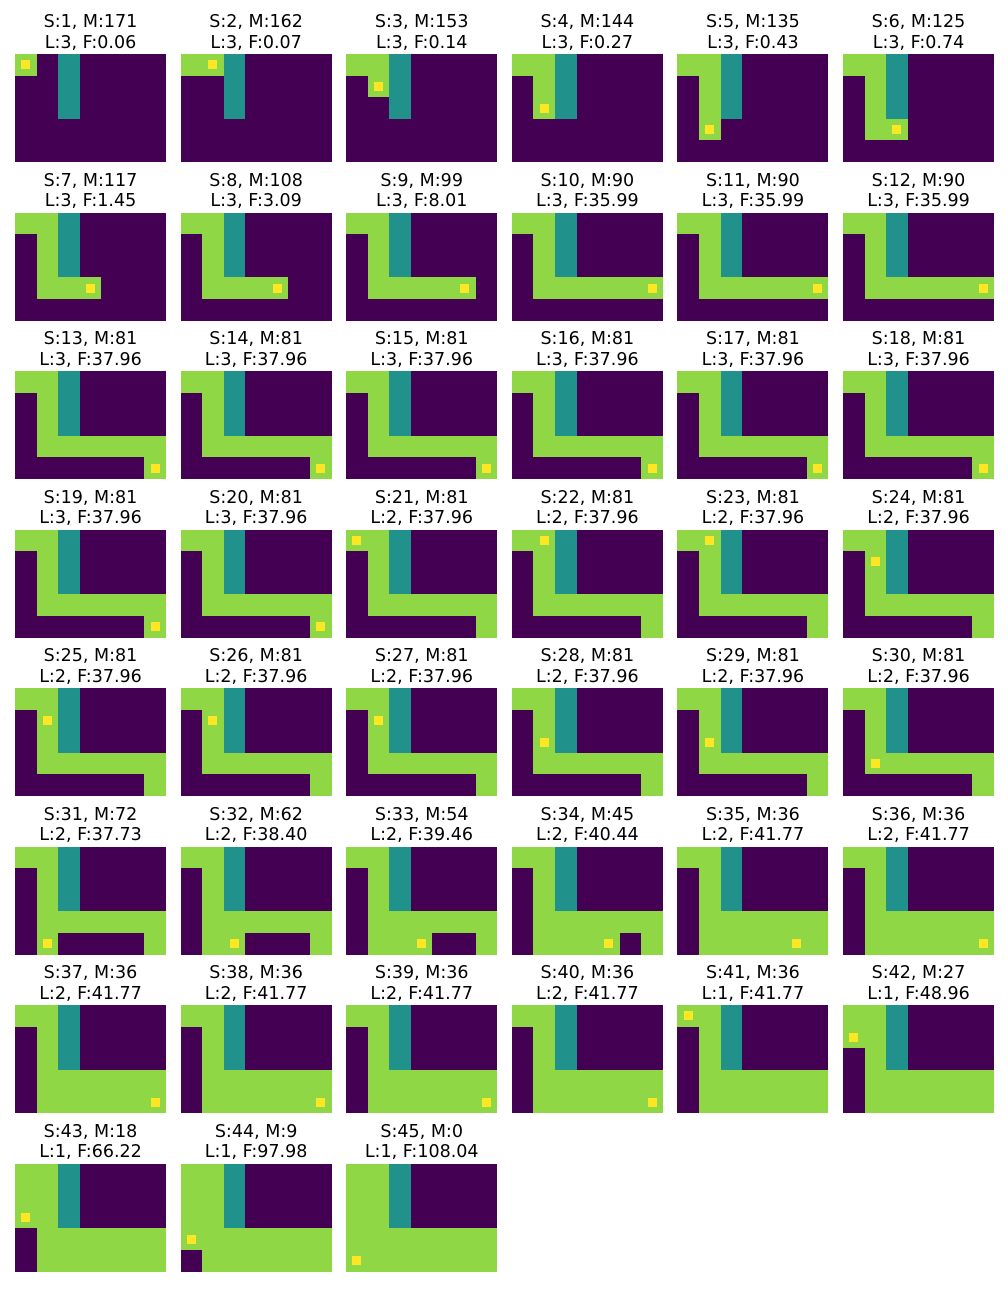 This screenshot has height=1296, width=1008. I want to click on panel-title: S:40, M:36 L:2, F:41.77, so click(587, 983).